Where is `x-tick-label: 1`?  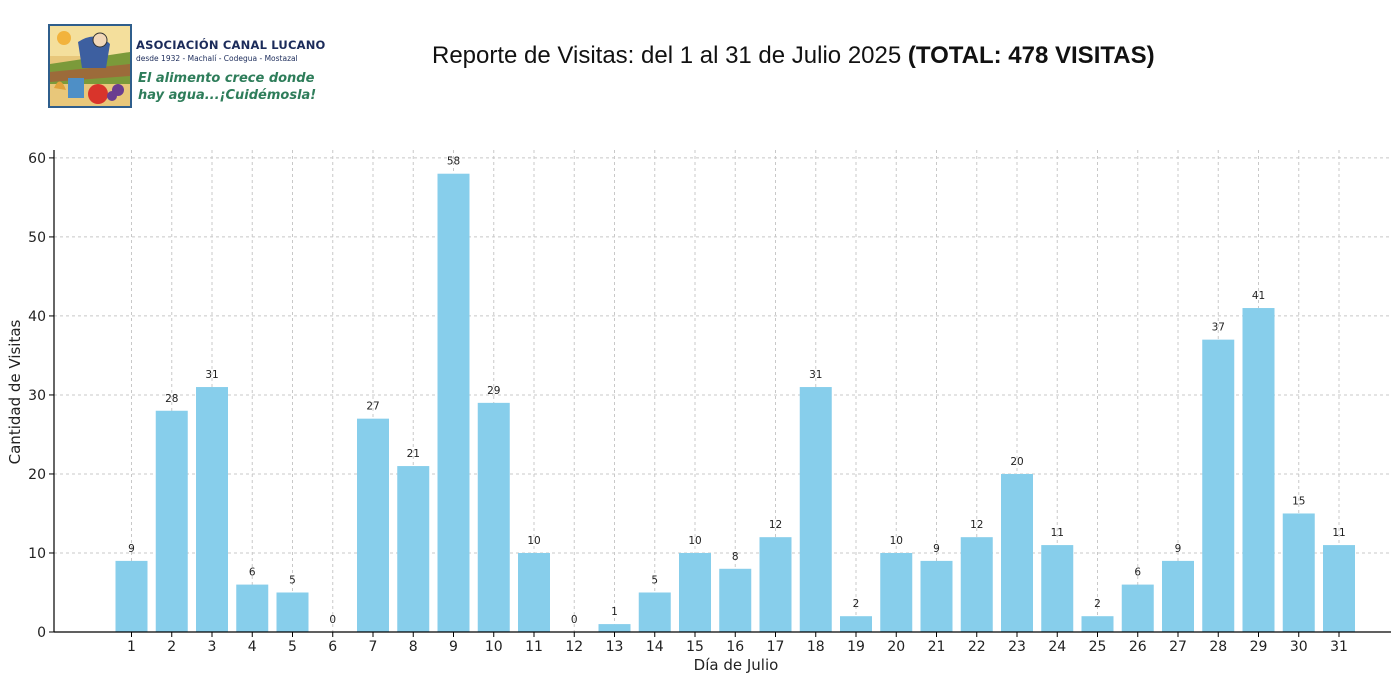 x-tick-label: 1 is located at coordinates (131, 647).